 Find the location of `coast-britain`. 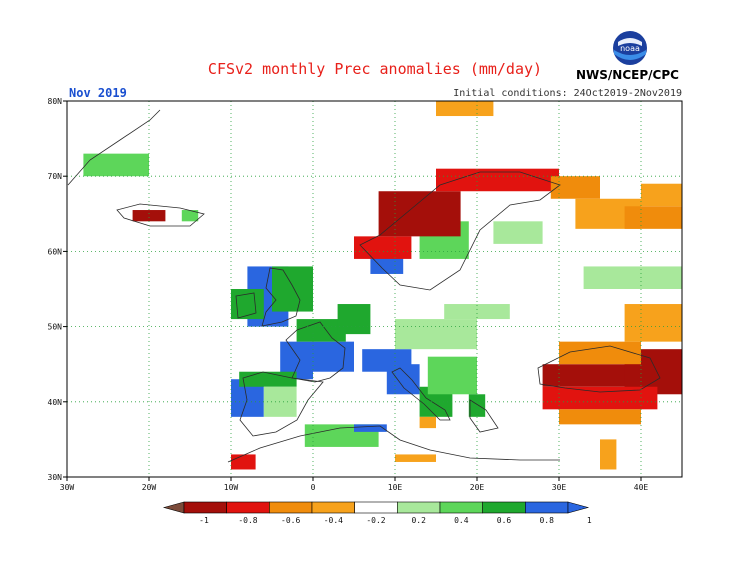

coast-britain is located at coordinates (281, 297).